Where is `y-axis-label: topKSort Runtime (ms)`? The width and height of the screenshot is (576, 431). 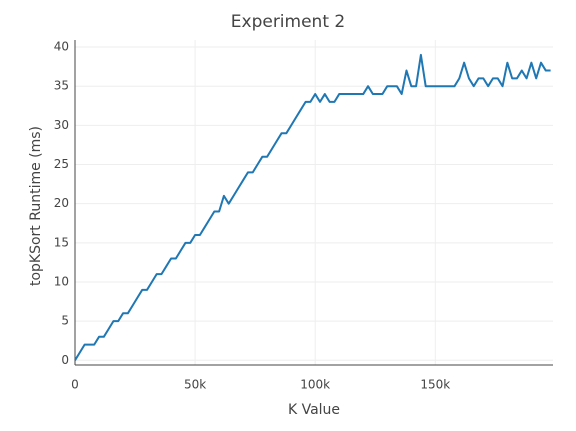 y-axis-label: topKSort Runtime (ms) is located at coordinates (36, 206).